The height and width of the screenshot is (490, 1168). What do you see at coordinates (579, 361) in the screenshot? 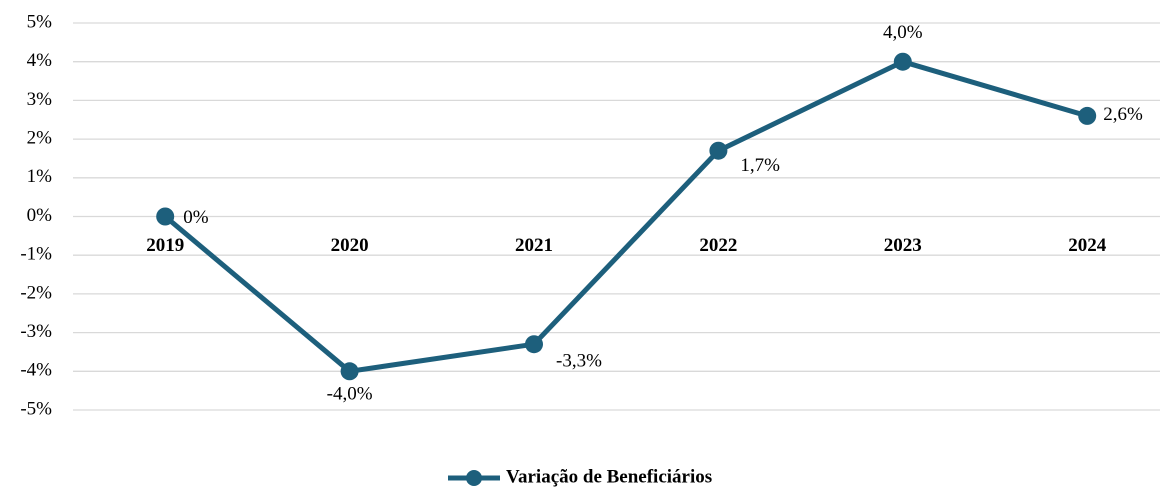
I see `data-label: -3,3%` at bounding box center [579, 361].